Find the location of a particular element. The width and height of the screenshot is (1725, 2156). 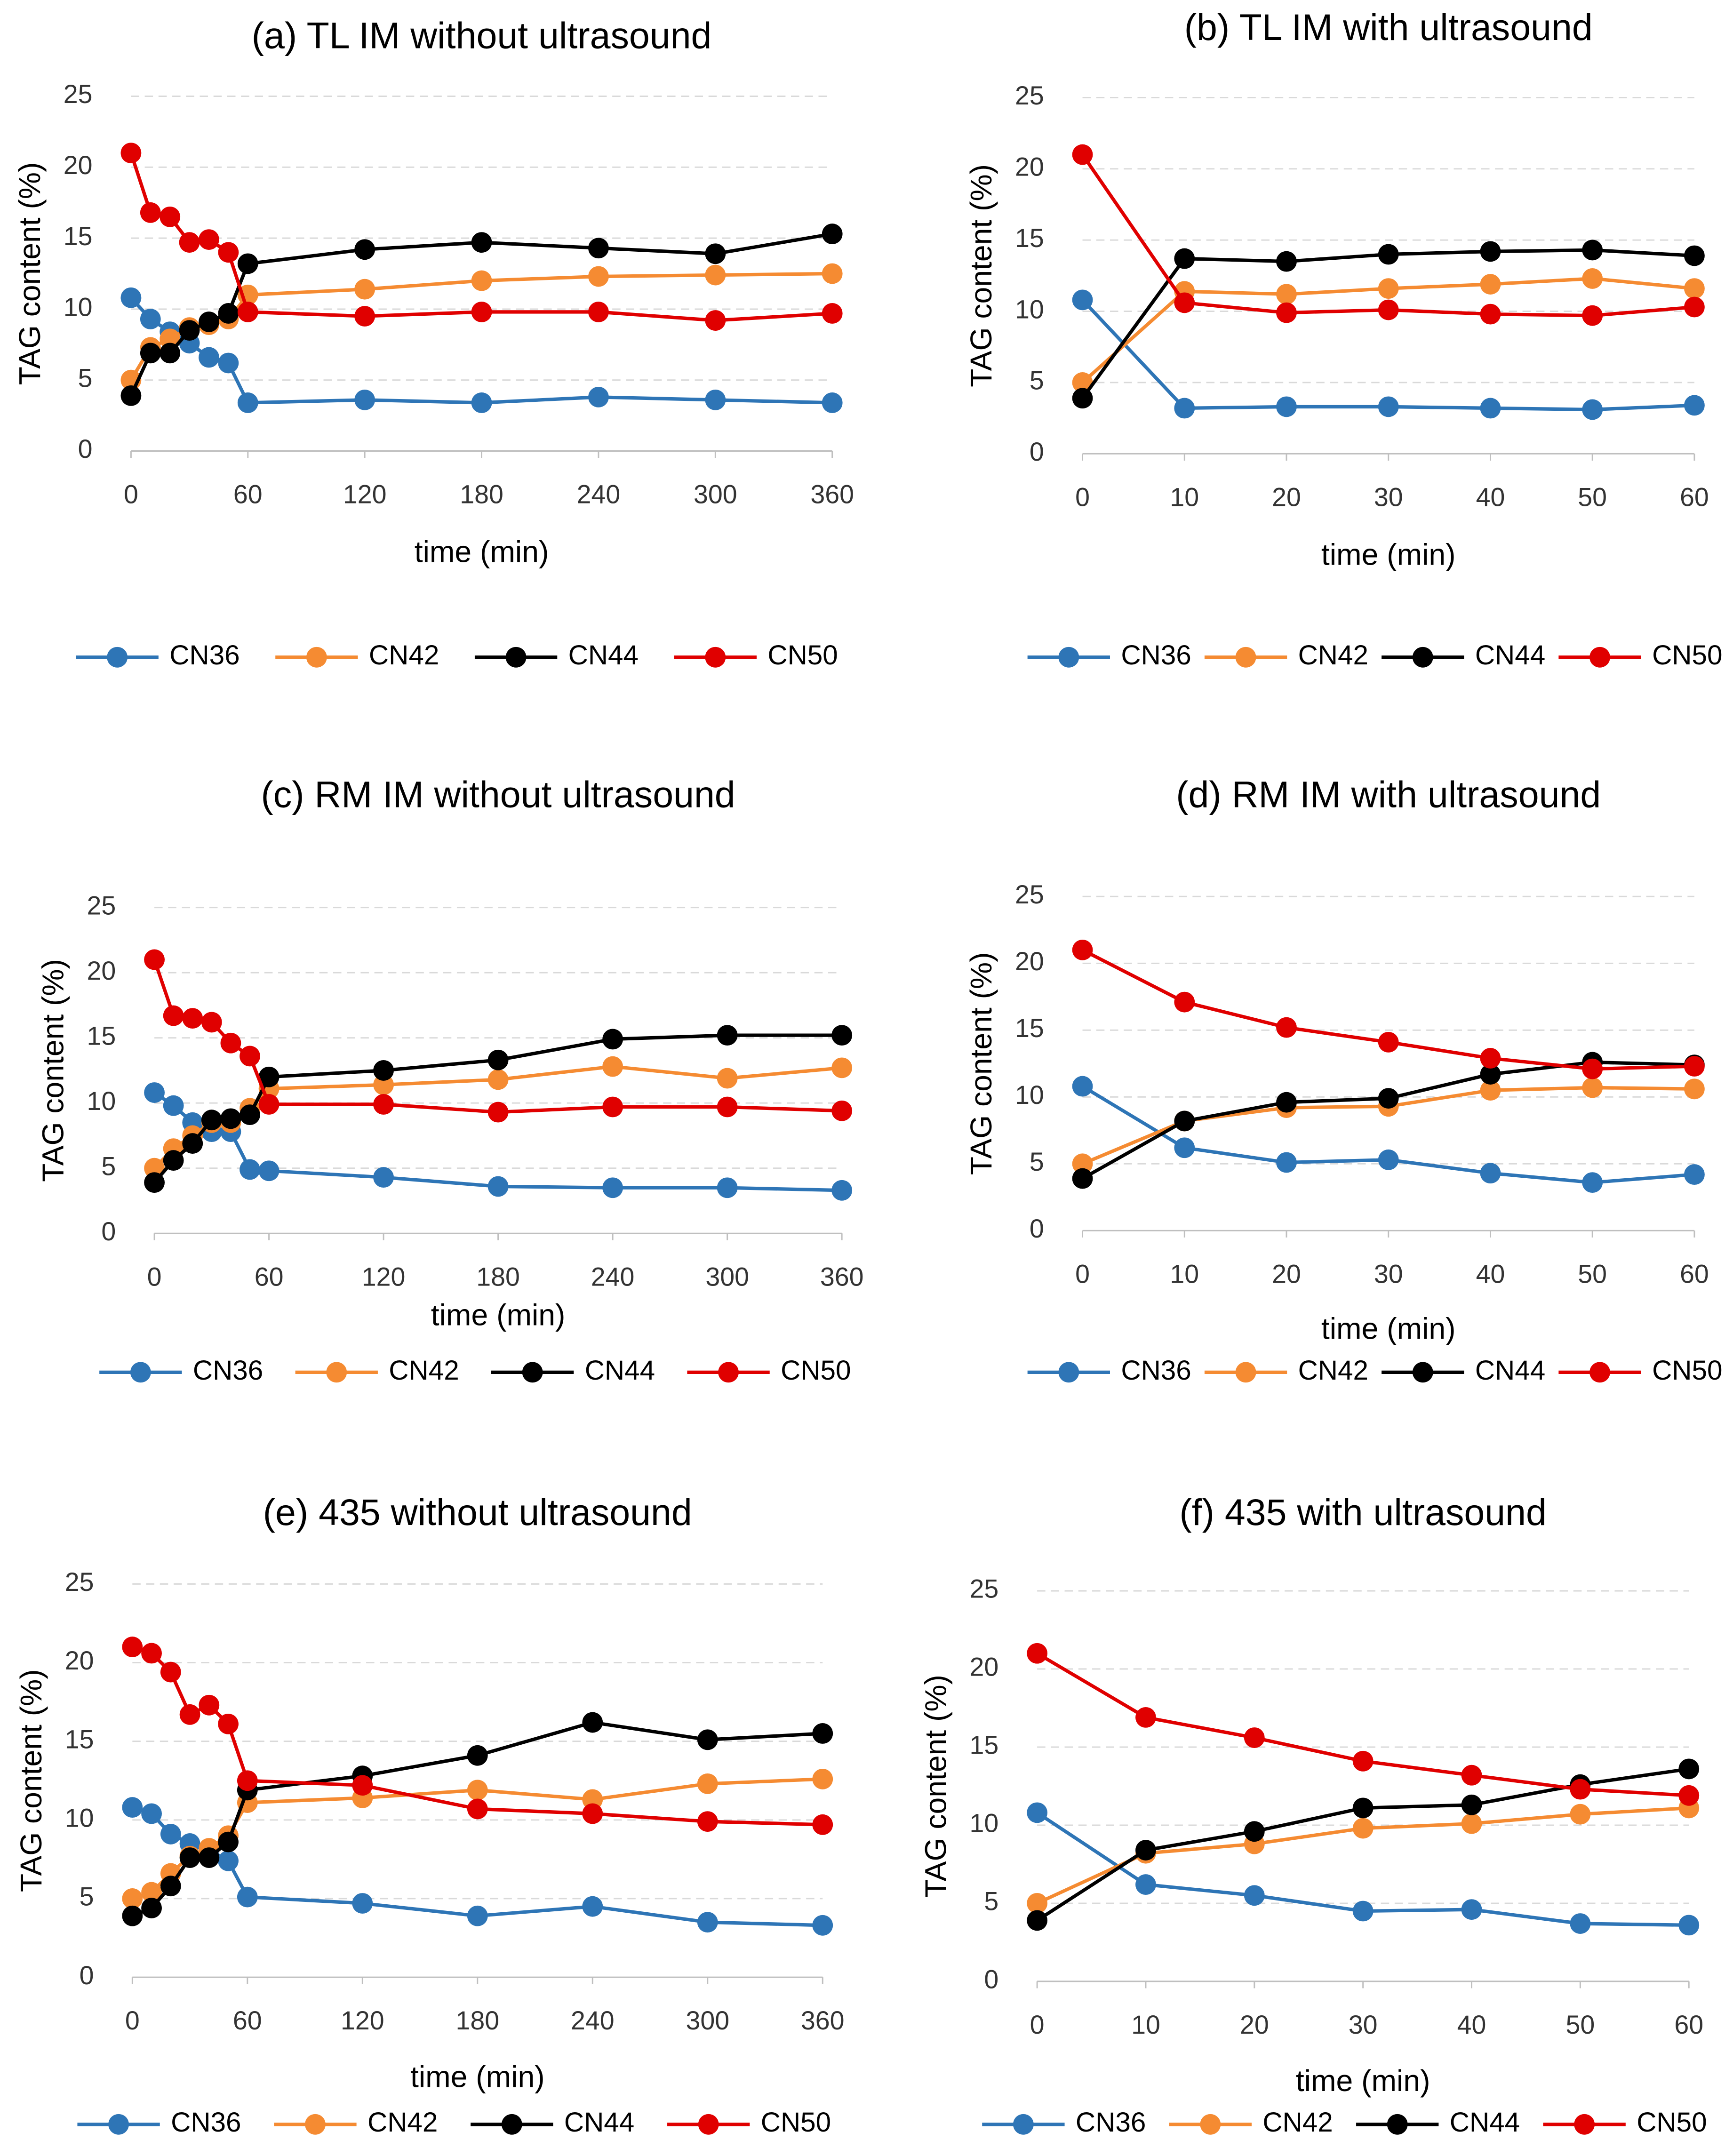

legend-label: CN44 is located at coordinates (1510, 655).